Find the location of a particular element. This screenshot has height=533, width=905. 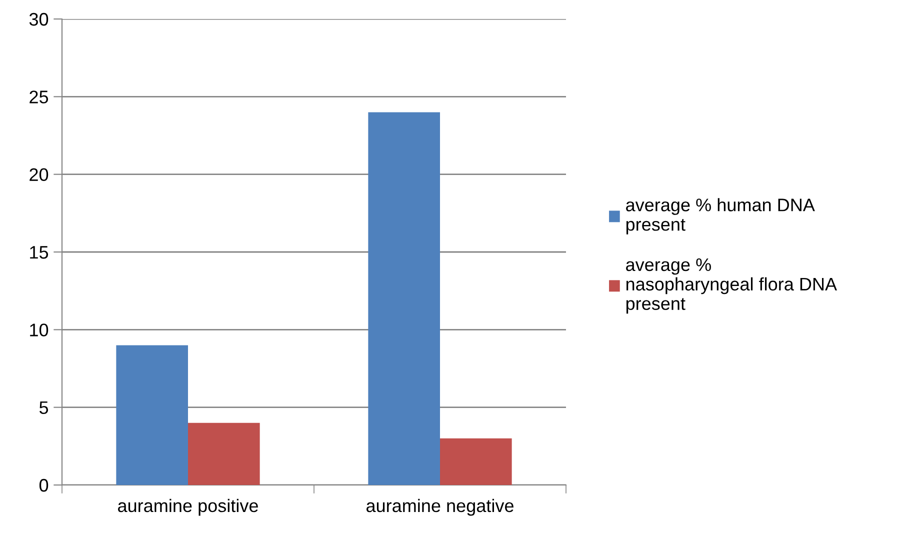

y-tick-label: 25 is located at coordinates (39, 97).